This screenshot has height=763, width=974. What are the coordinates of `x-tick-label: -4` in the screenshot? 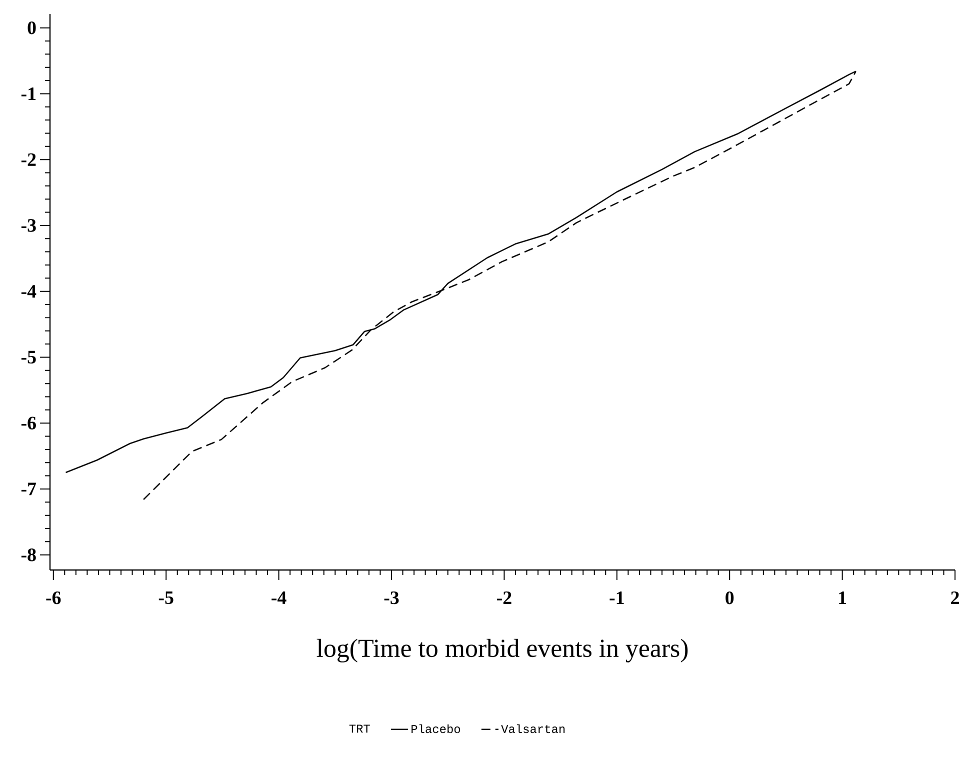 It's located at (279, 597).